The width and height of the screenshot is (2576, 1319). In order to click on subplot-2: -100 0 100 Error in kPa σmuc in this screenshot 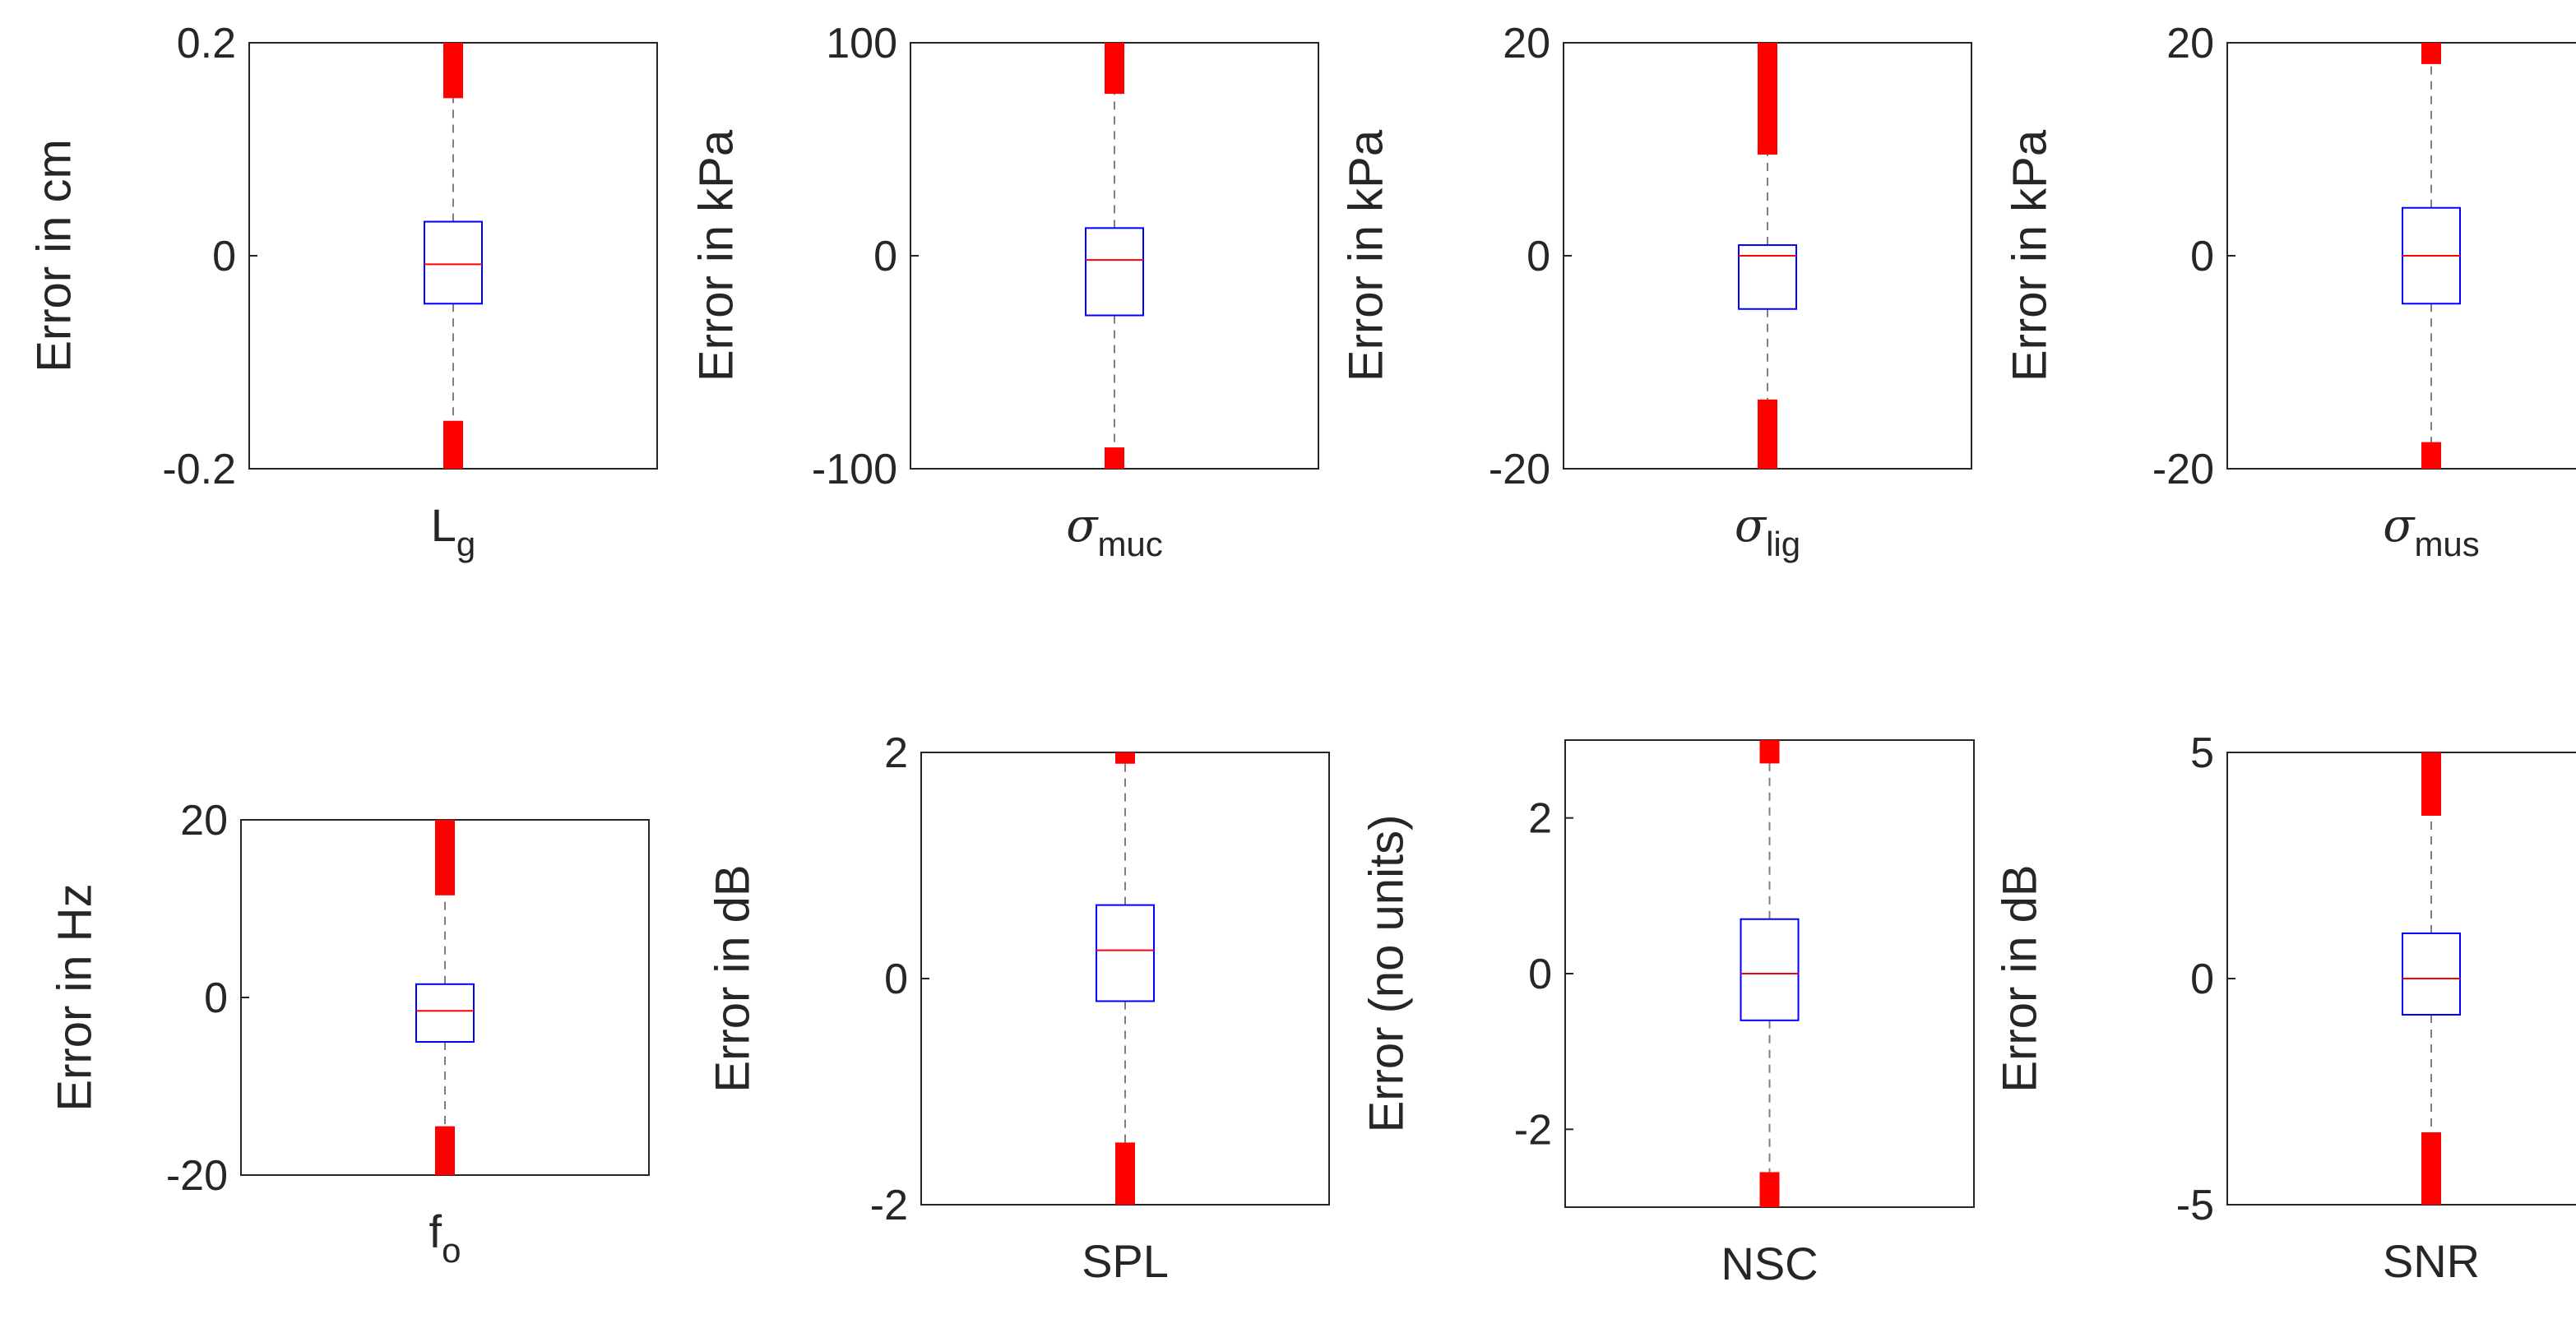, I will do `click(1004, 291)`.